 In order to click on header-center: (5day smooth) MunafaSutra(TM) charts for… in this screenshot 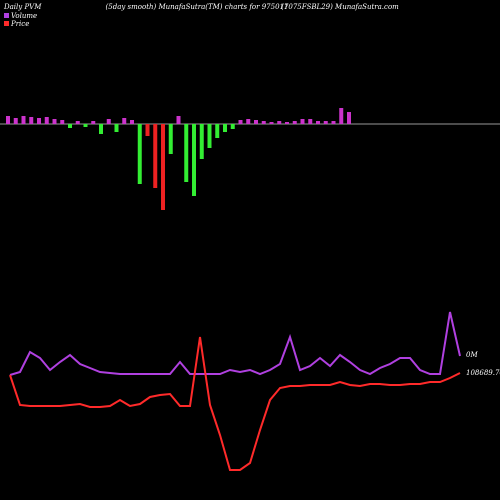, I will do `click(197, 7)`.